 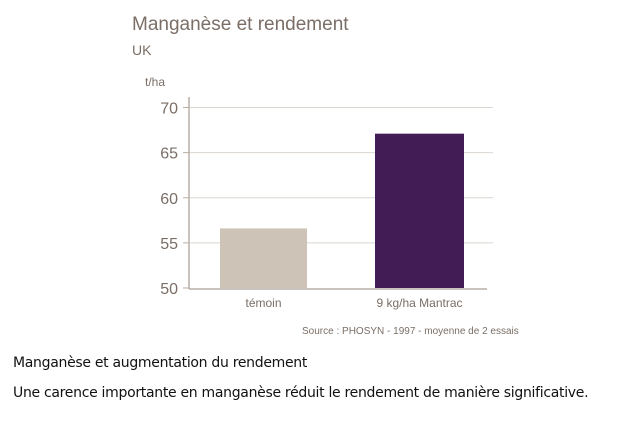 What do you see at coordinates (263, 303) in the screenshot?
I see `x-tick-label: témoin` at bounding box center [263, 303].